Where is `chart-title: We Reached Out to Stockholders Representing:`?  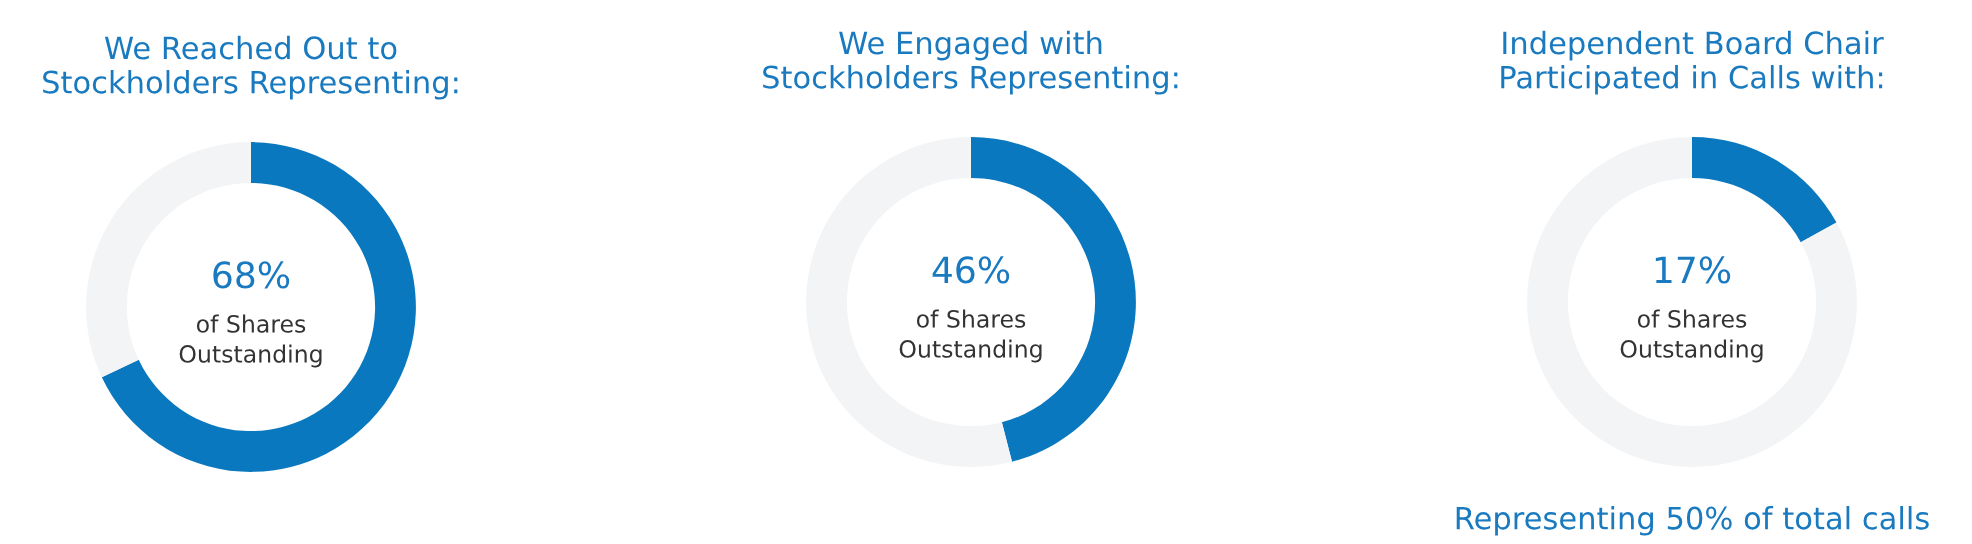
chart-title: We Reached Out to Stockholders Representing: is located at coordinates (250, 67).